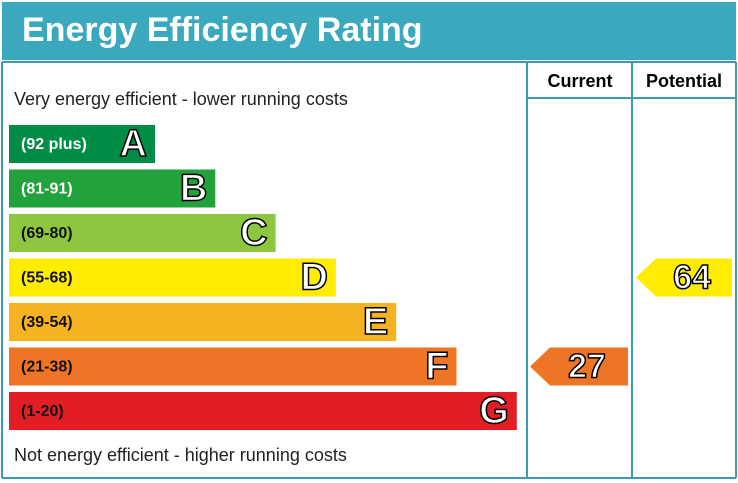  What do you see at coordinates (47, 367) in the screenshot?
I see `band-range: (21-38)` at bounding box center [47, 367].